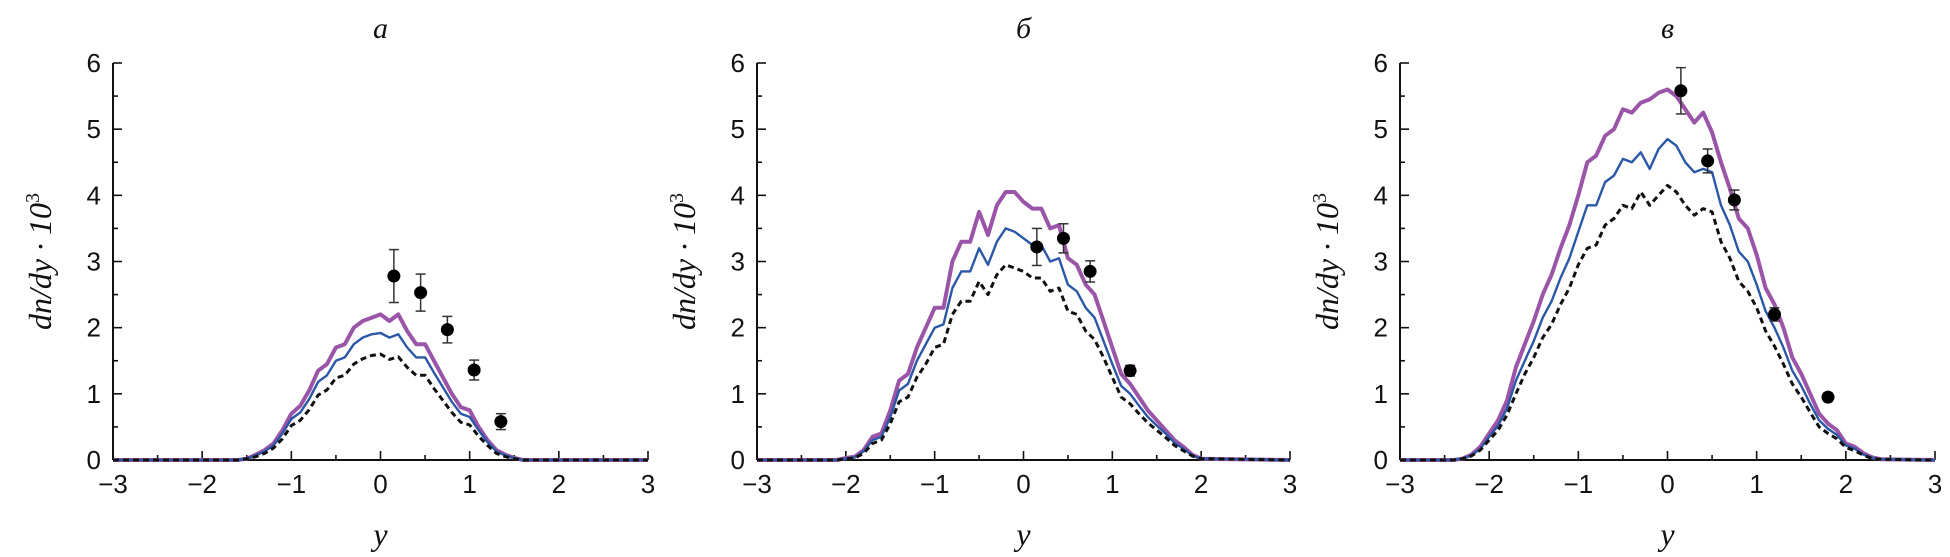  I want to click on panel-title: а, so click(380, 28).